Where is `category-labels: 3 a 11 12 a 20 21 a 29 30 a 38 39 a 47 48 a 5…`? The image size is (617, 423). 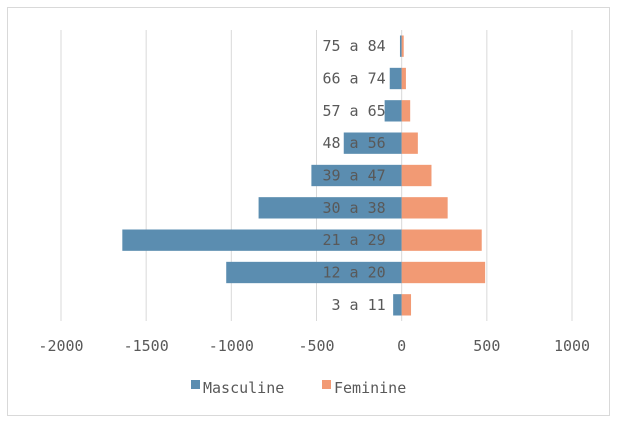
category-labels: 3 a 11 12 a 20 21 a 29 30 a 38 39 a 47 48 a 5… is located at coordinates (353, 175).